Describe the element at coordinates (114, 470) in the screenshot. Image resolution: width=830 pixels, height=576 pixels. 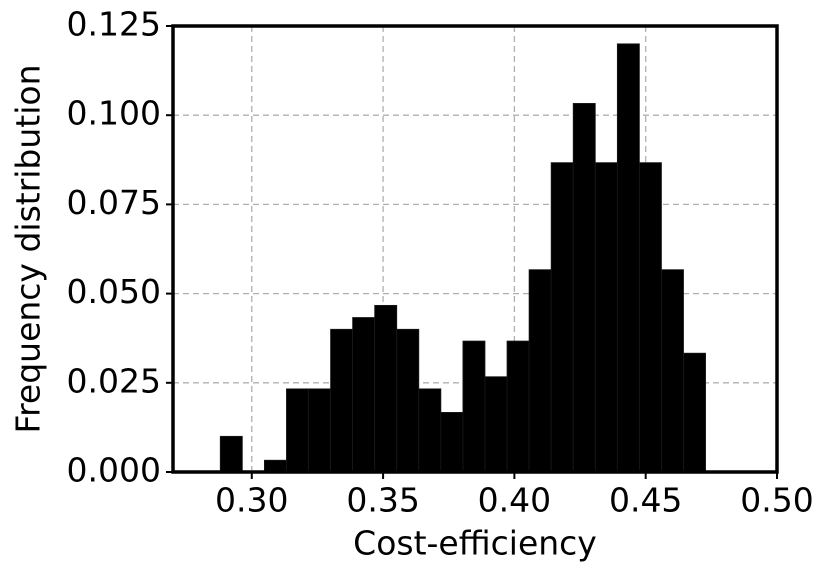
I see `y-tick-label: 0.000` at that location.